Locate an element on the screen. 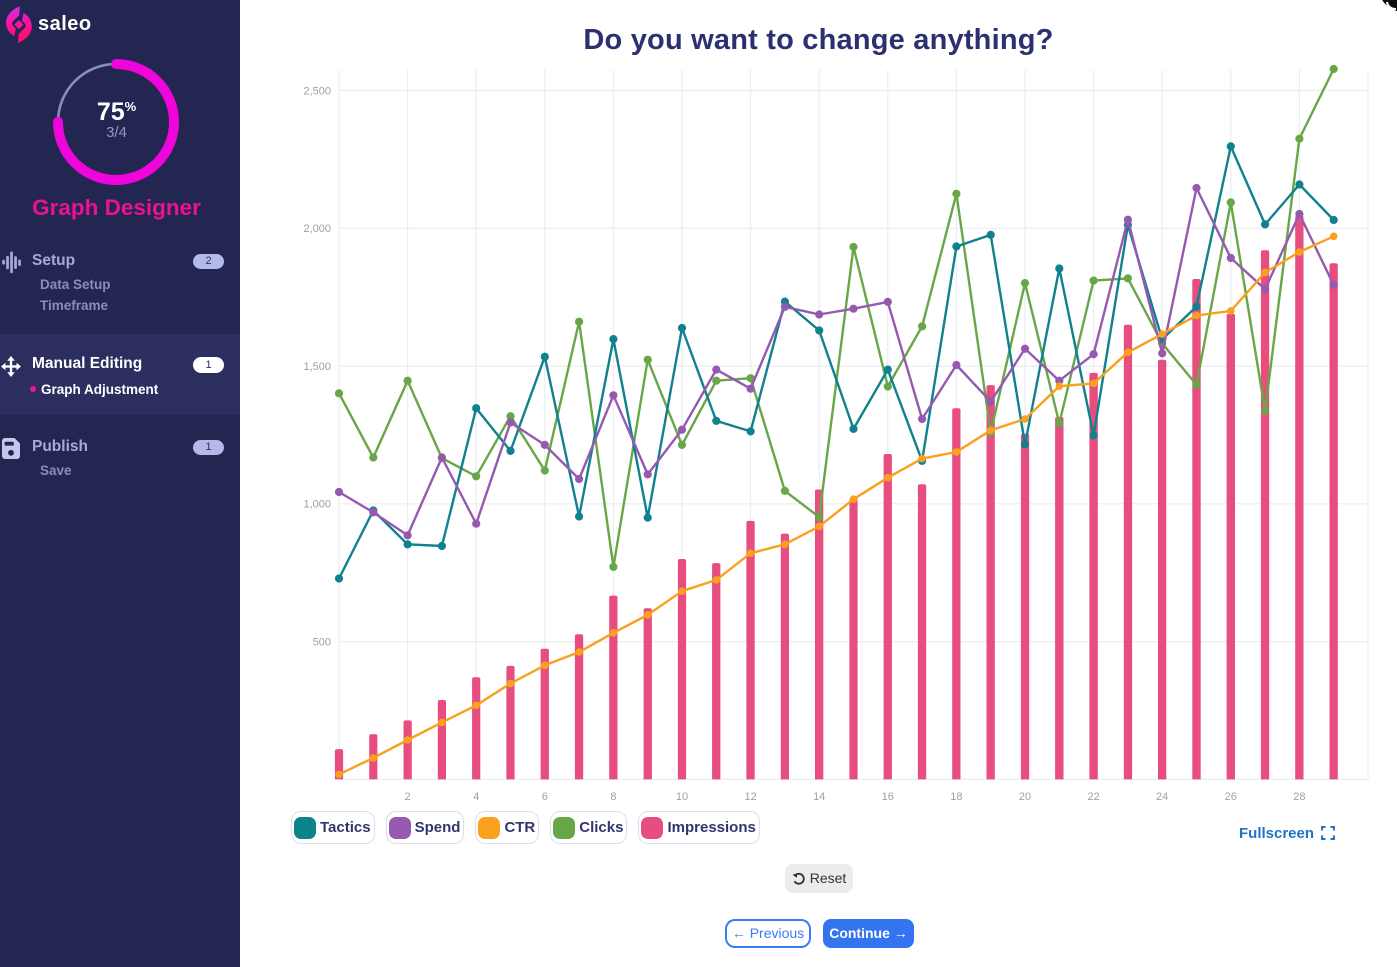 Image resolution: width=1397 pixels, height=967 pixels. svg-text: 16 is located at coordinates (888, 797).